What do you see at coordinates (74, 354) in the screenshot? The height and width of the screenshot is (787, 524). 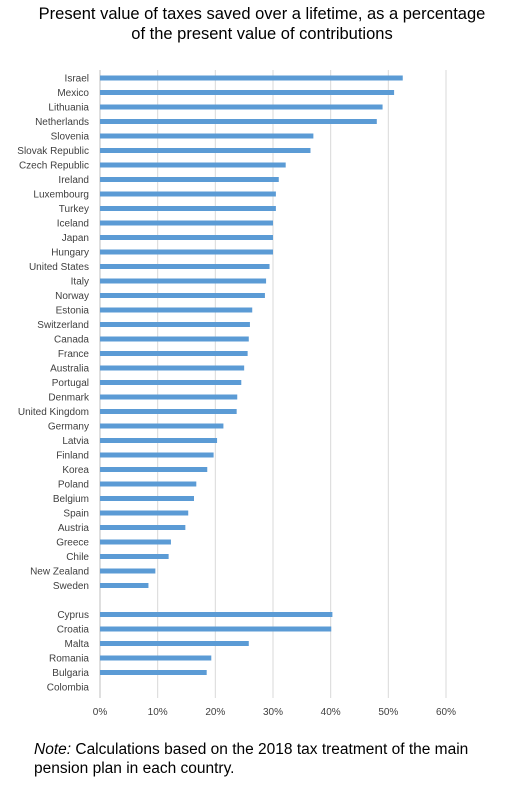 I see `category-label: France` at bounding box center [74, 354].